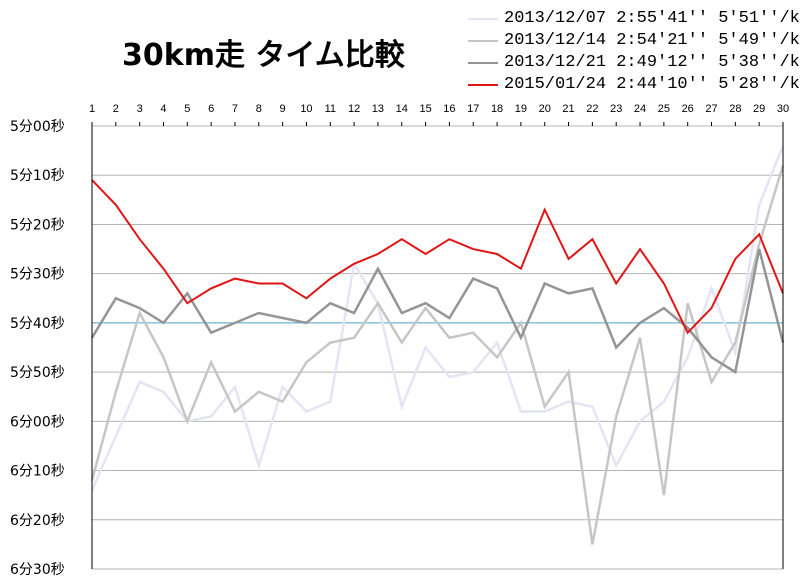 This screenshot has width=800, height=584. I want to click on y-tick-label: 6分30秒, so click(37, 570).